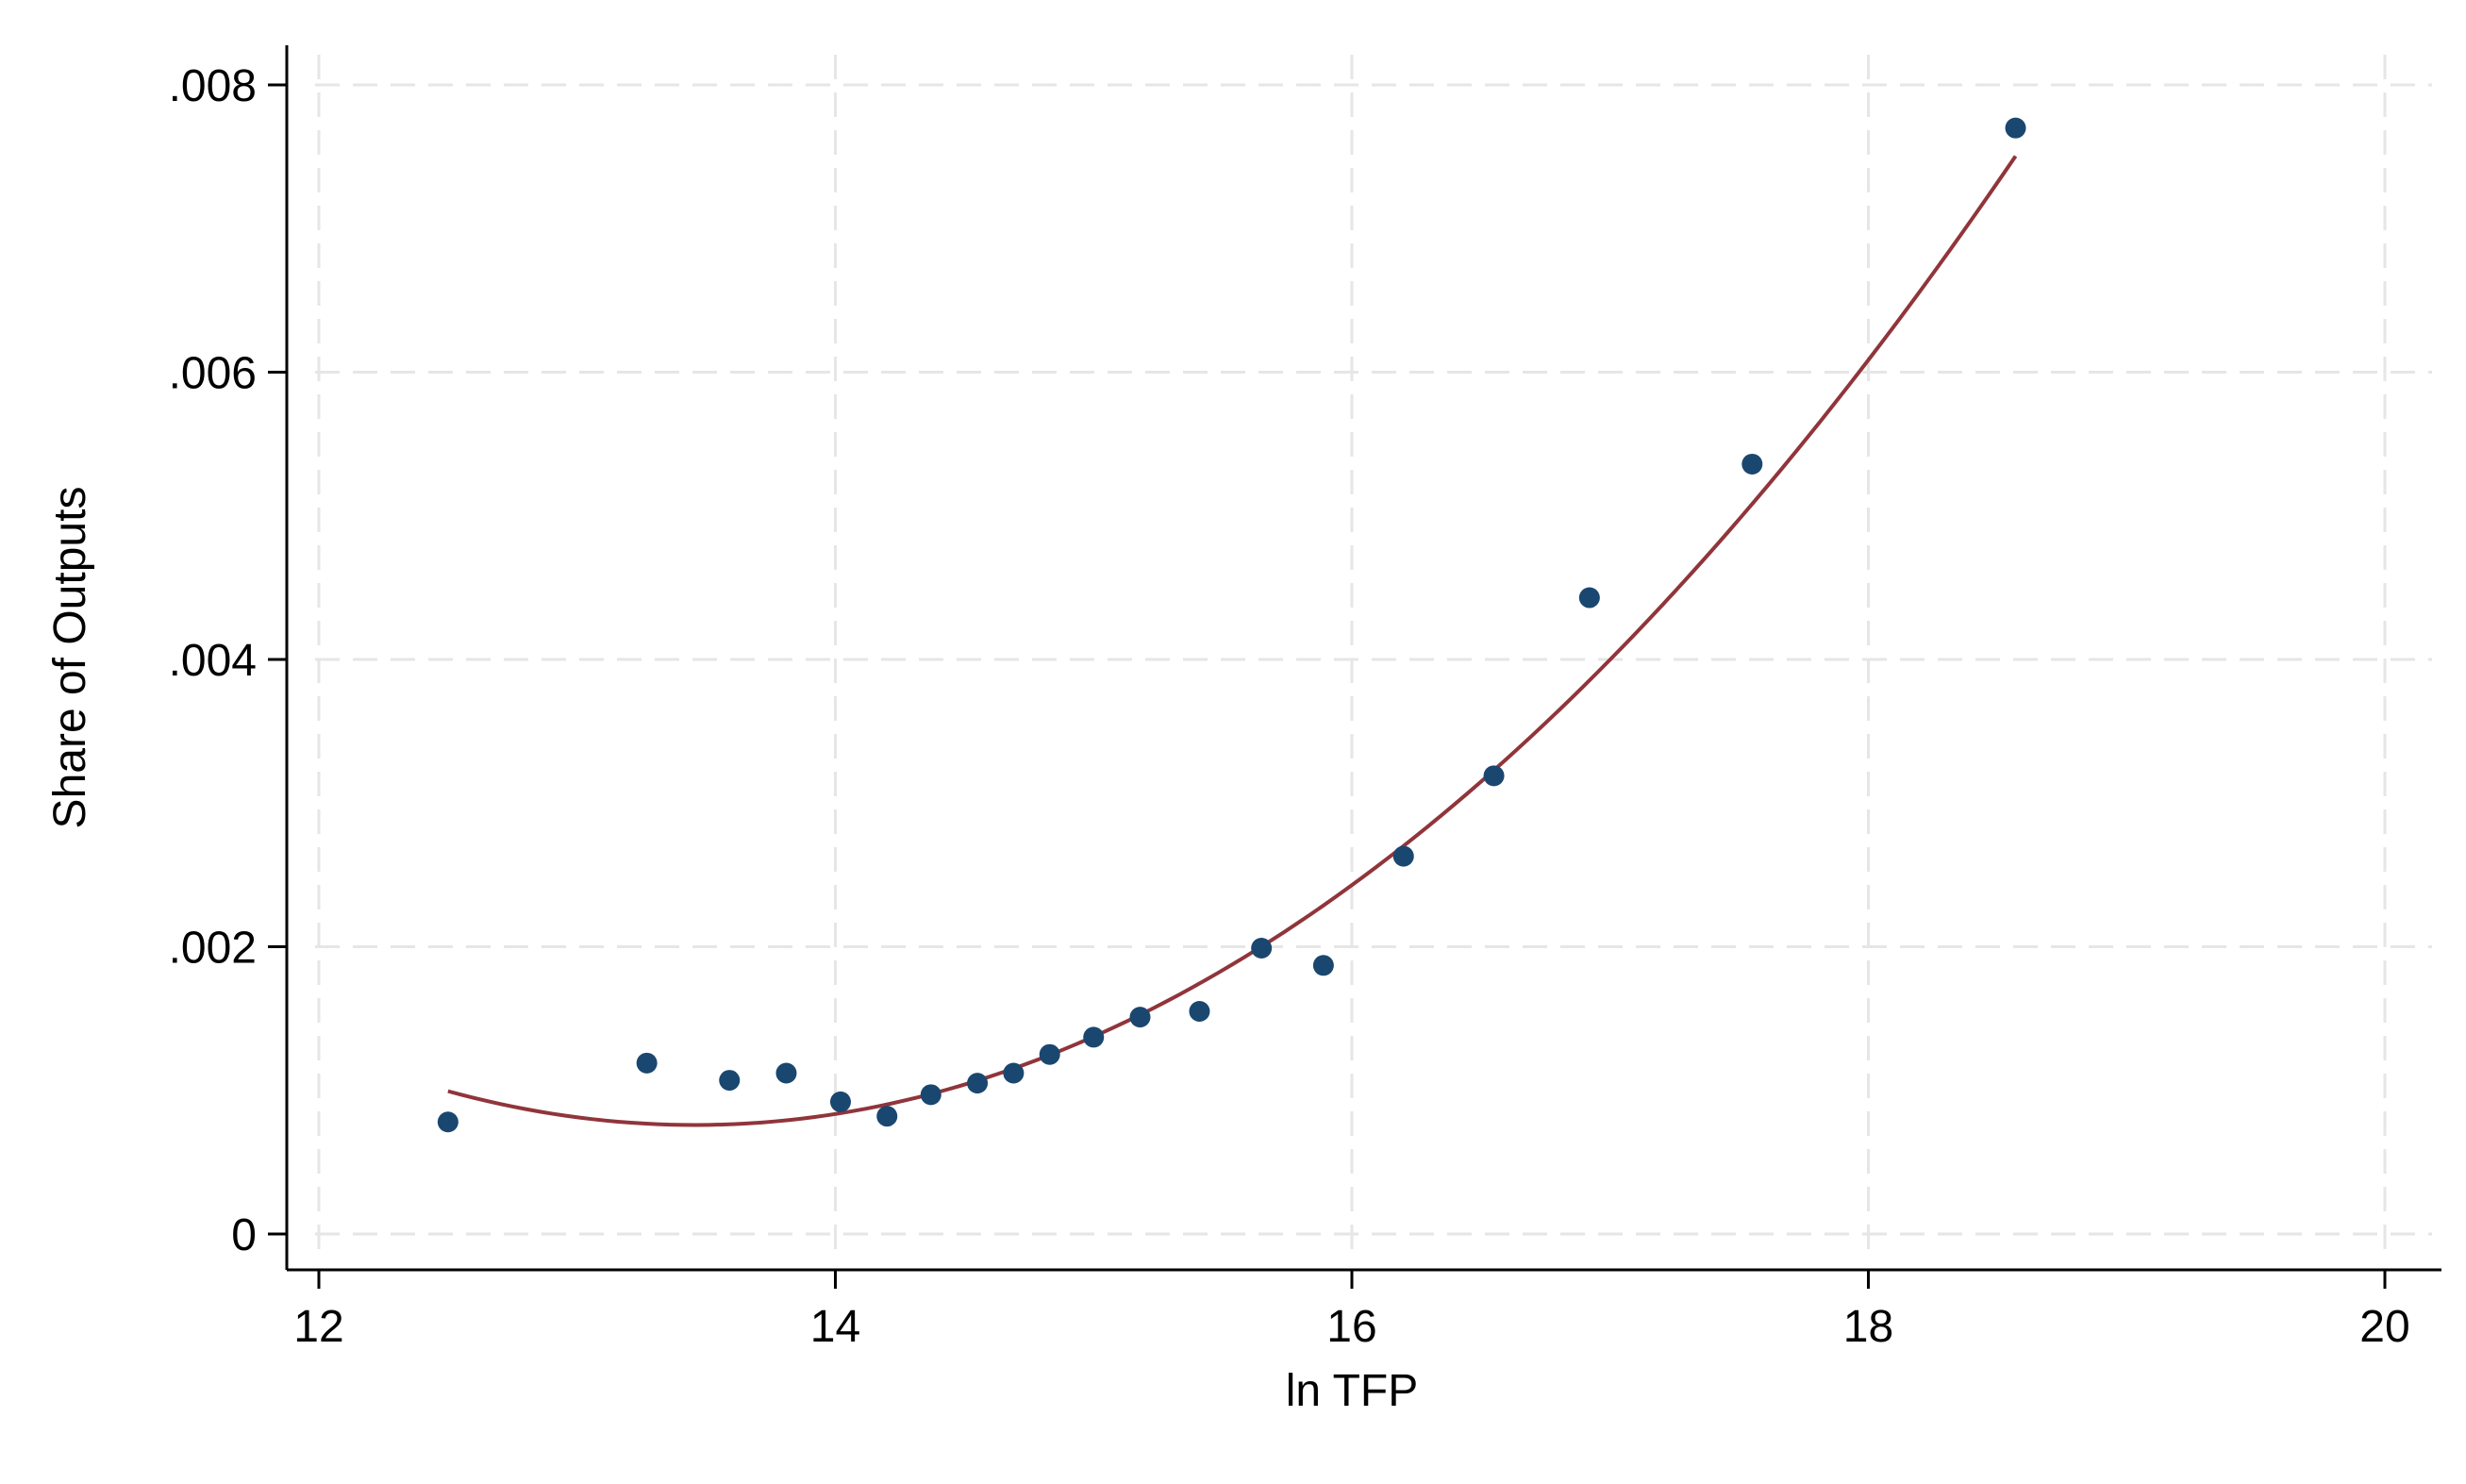  What do you see at coordinates (213, 661) in the screenshot?
I see `y-tick-label: .004` at bounding box center [213, 661].